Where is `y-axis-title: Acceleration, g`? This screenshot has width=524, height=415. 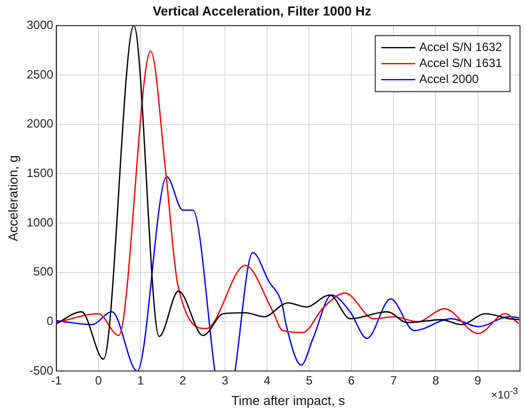 y-axis-title: Acceleration, g is located at coordinates (12, 198).